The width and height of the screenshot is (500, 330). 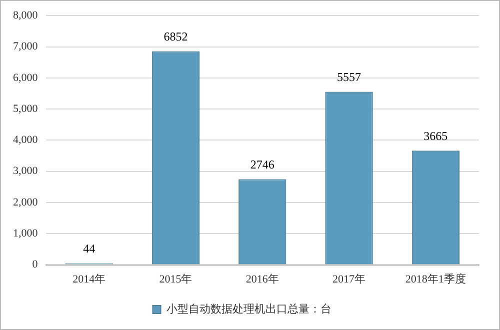 I want to click on x-tick-label: 2016年, so click(x=262, y=279).